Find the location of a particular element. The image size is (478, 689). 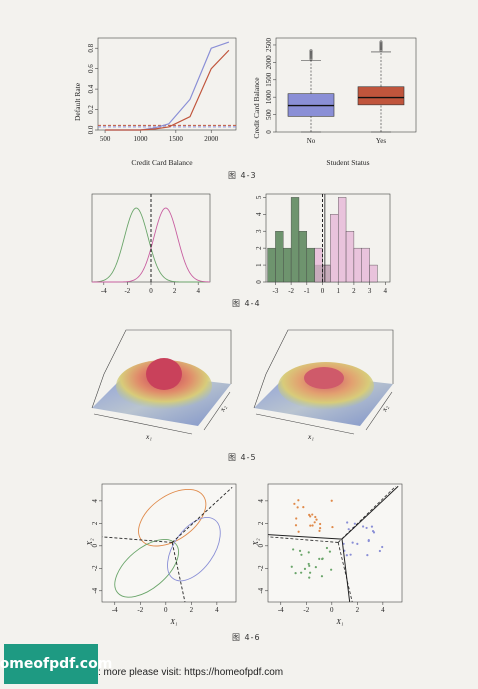

x-tick-label: 4 is located at coordinates (386, 291).